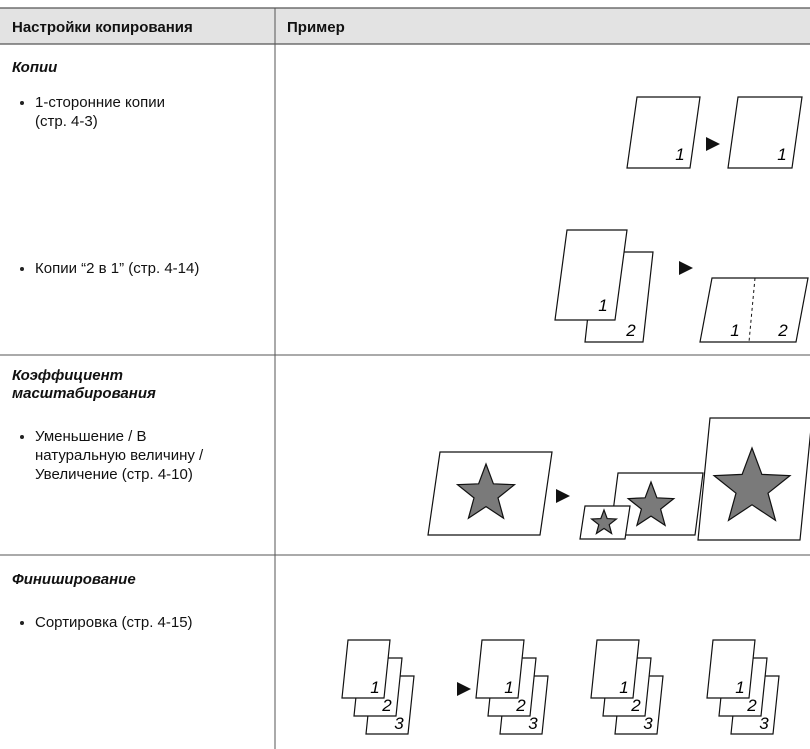 Image resolution: width=810 pixels, height=749 pixels. What do you see at coordinates (102, 27) in the screenshot?
I see `header-cell: Настройки копирования` at bounding box center [102, 27].